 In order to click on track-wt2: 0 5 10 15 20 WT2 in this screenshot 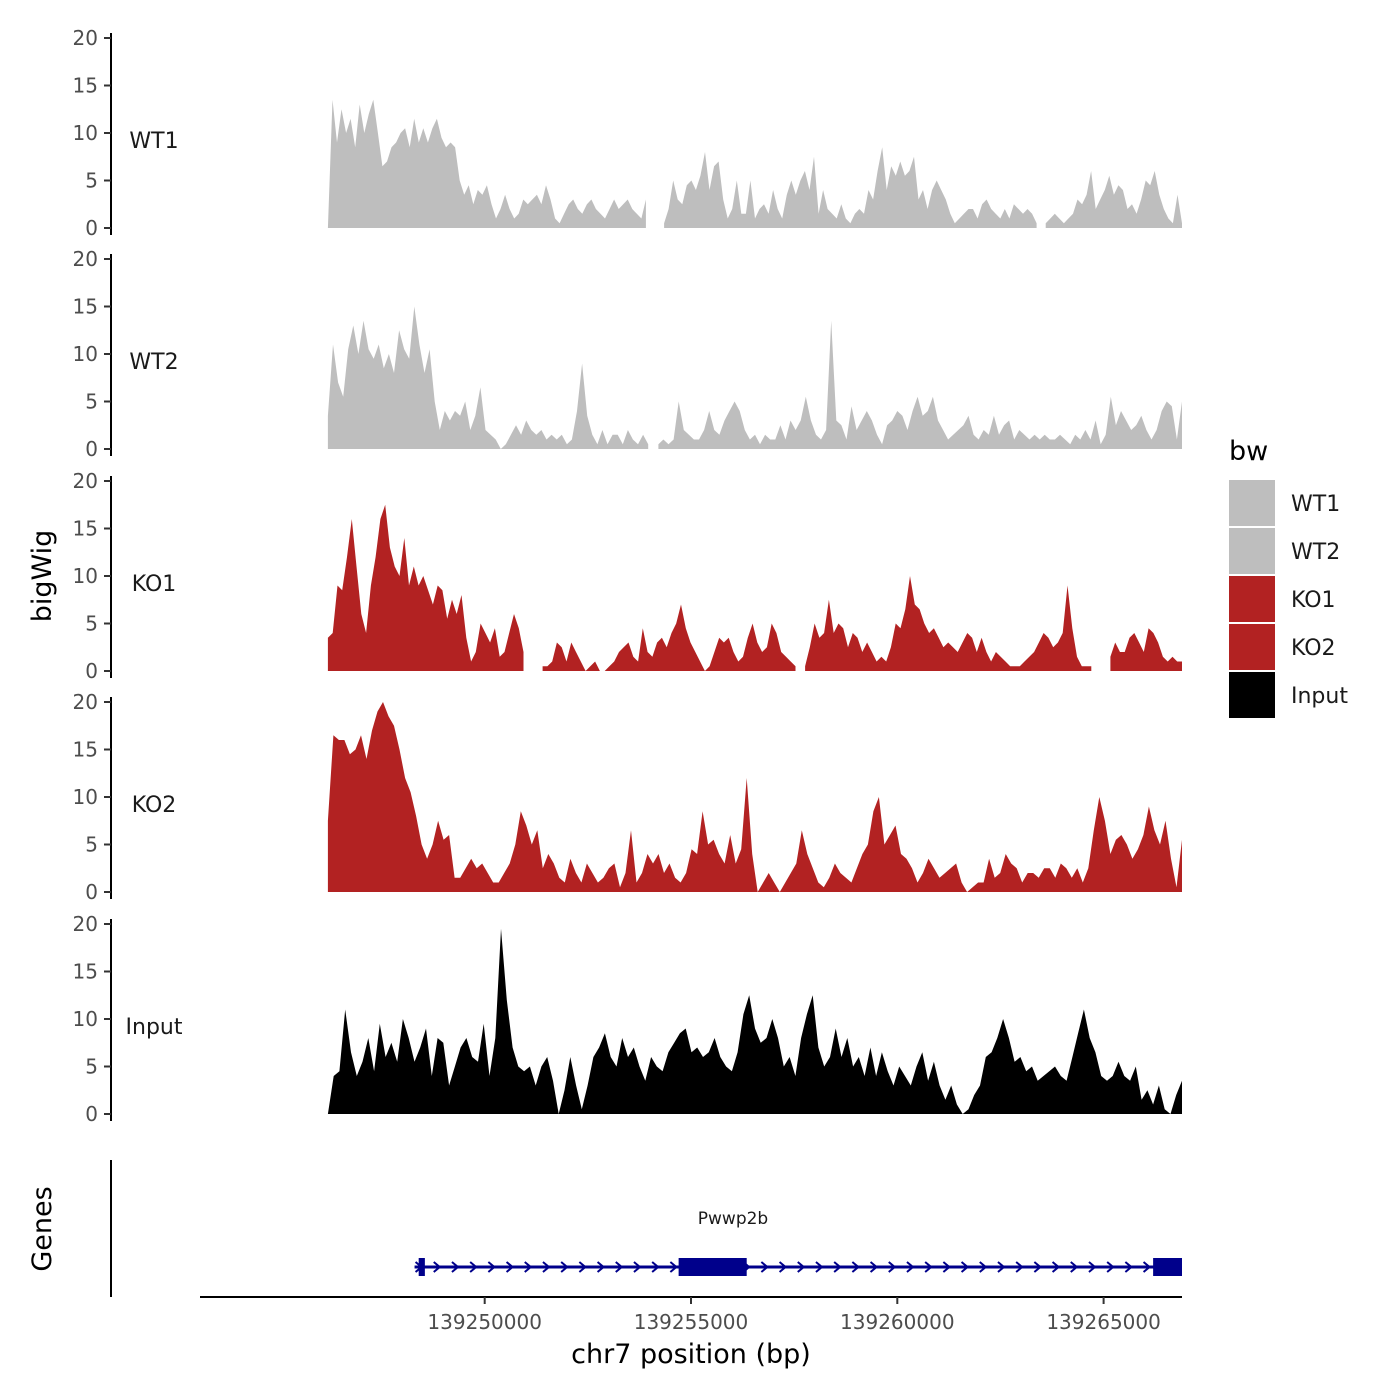, I will do `click(627, 354)`.